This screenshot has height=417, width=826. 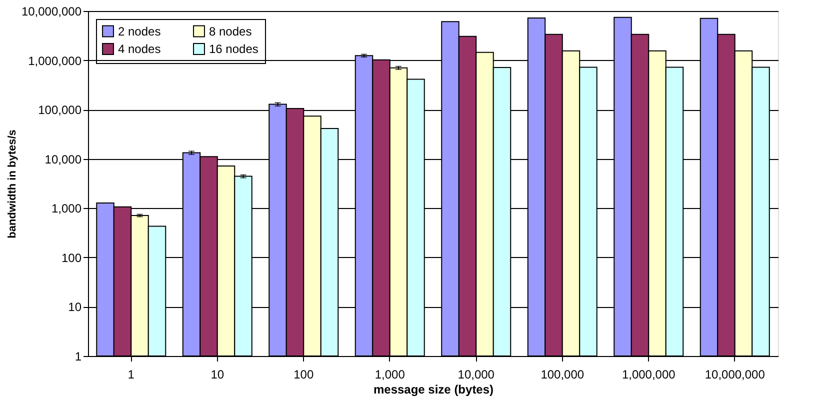 What do you see at coordinates (139, 49) in the screenshot?
I see `legend-label: 4 nodes` at bounding box center [139, 49].